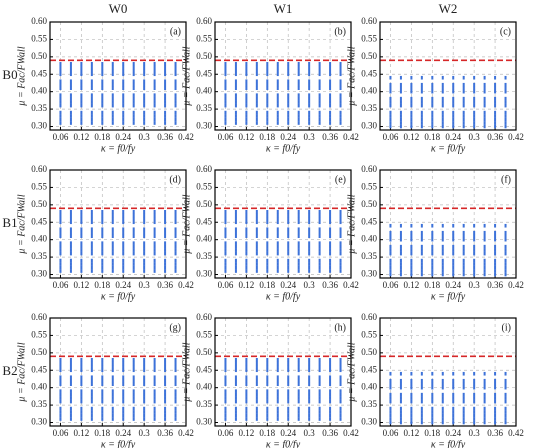 Image resolution: width=550 pixels, height=448 pixels. What do you see at coordinates (82, 433) in the screenshot?
I see `x-tick-label: 0.12` at bounding box center [82, 433].